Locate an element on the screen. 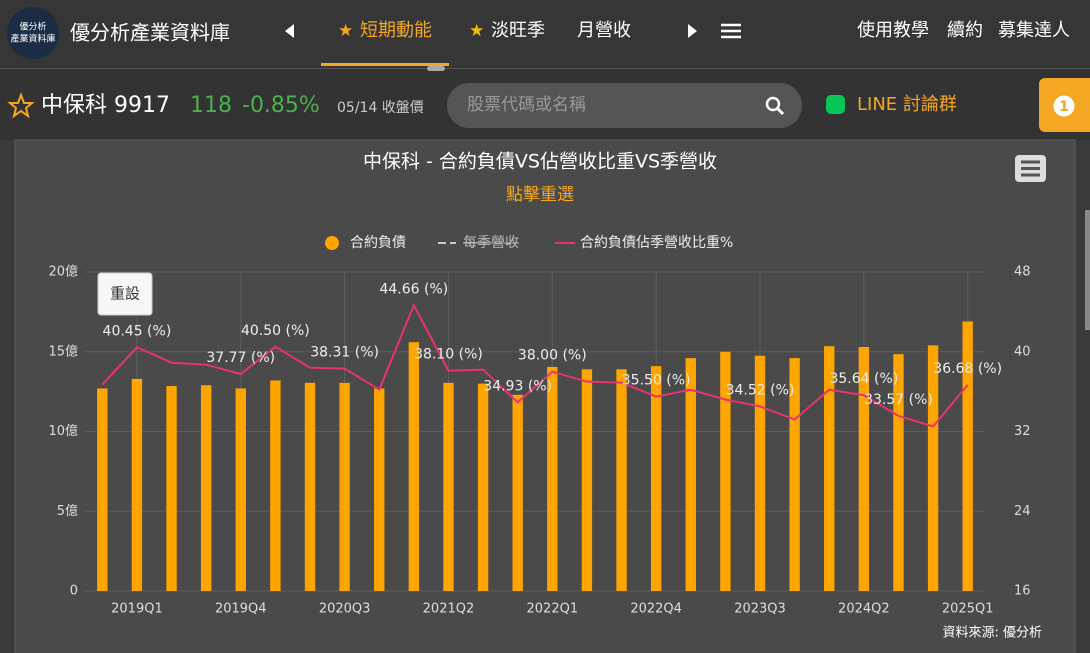  y2-tick-label: 16 is located at coordinates (1022, 591).